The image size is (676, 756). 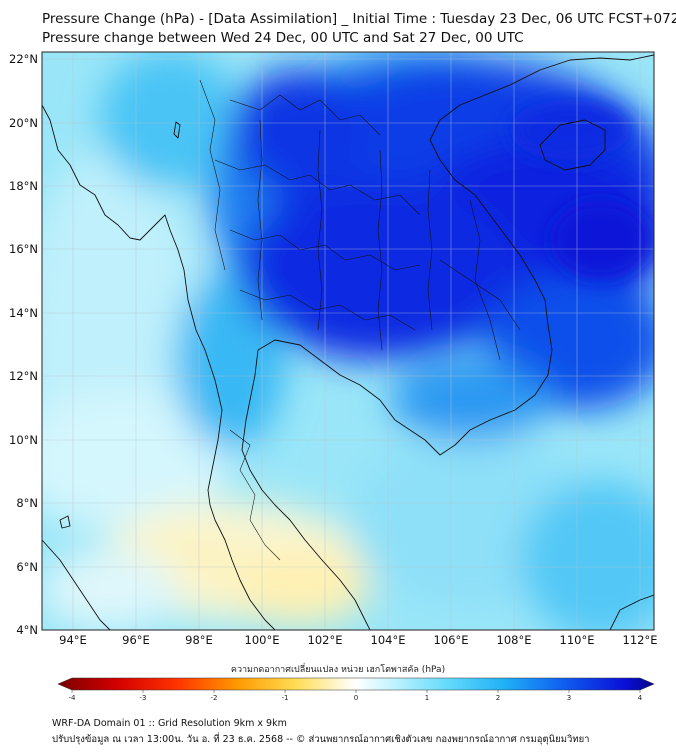 What do you see at coordinates (73, 698) in the screenshot?
I see `colorbar-tick: -4` at bounding box center [73, 698].